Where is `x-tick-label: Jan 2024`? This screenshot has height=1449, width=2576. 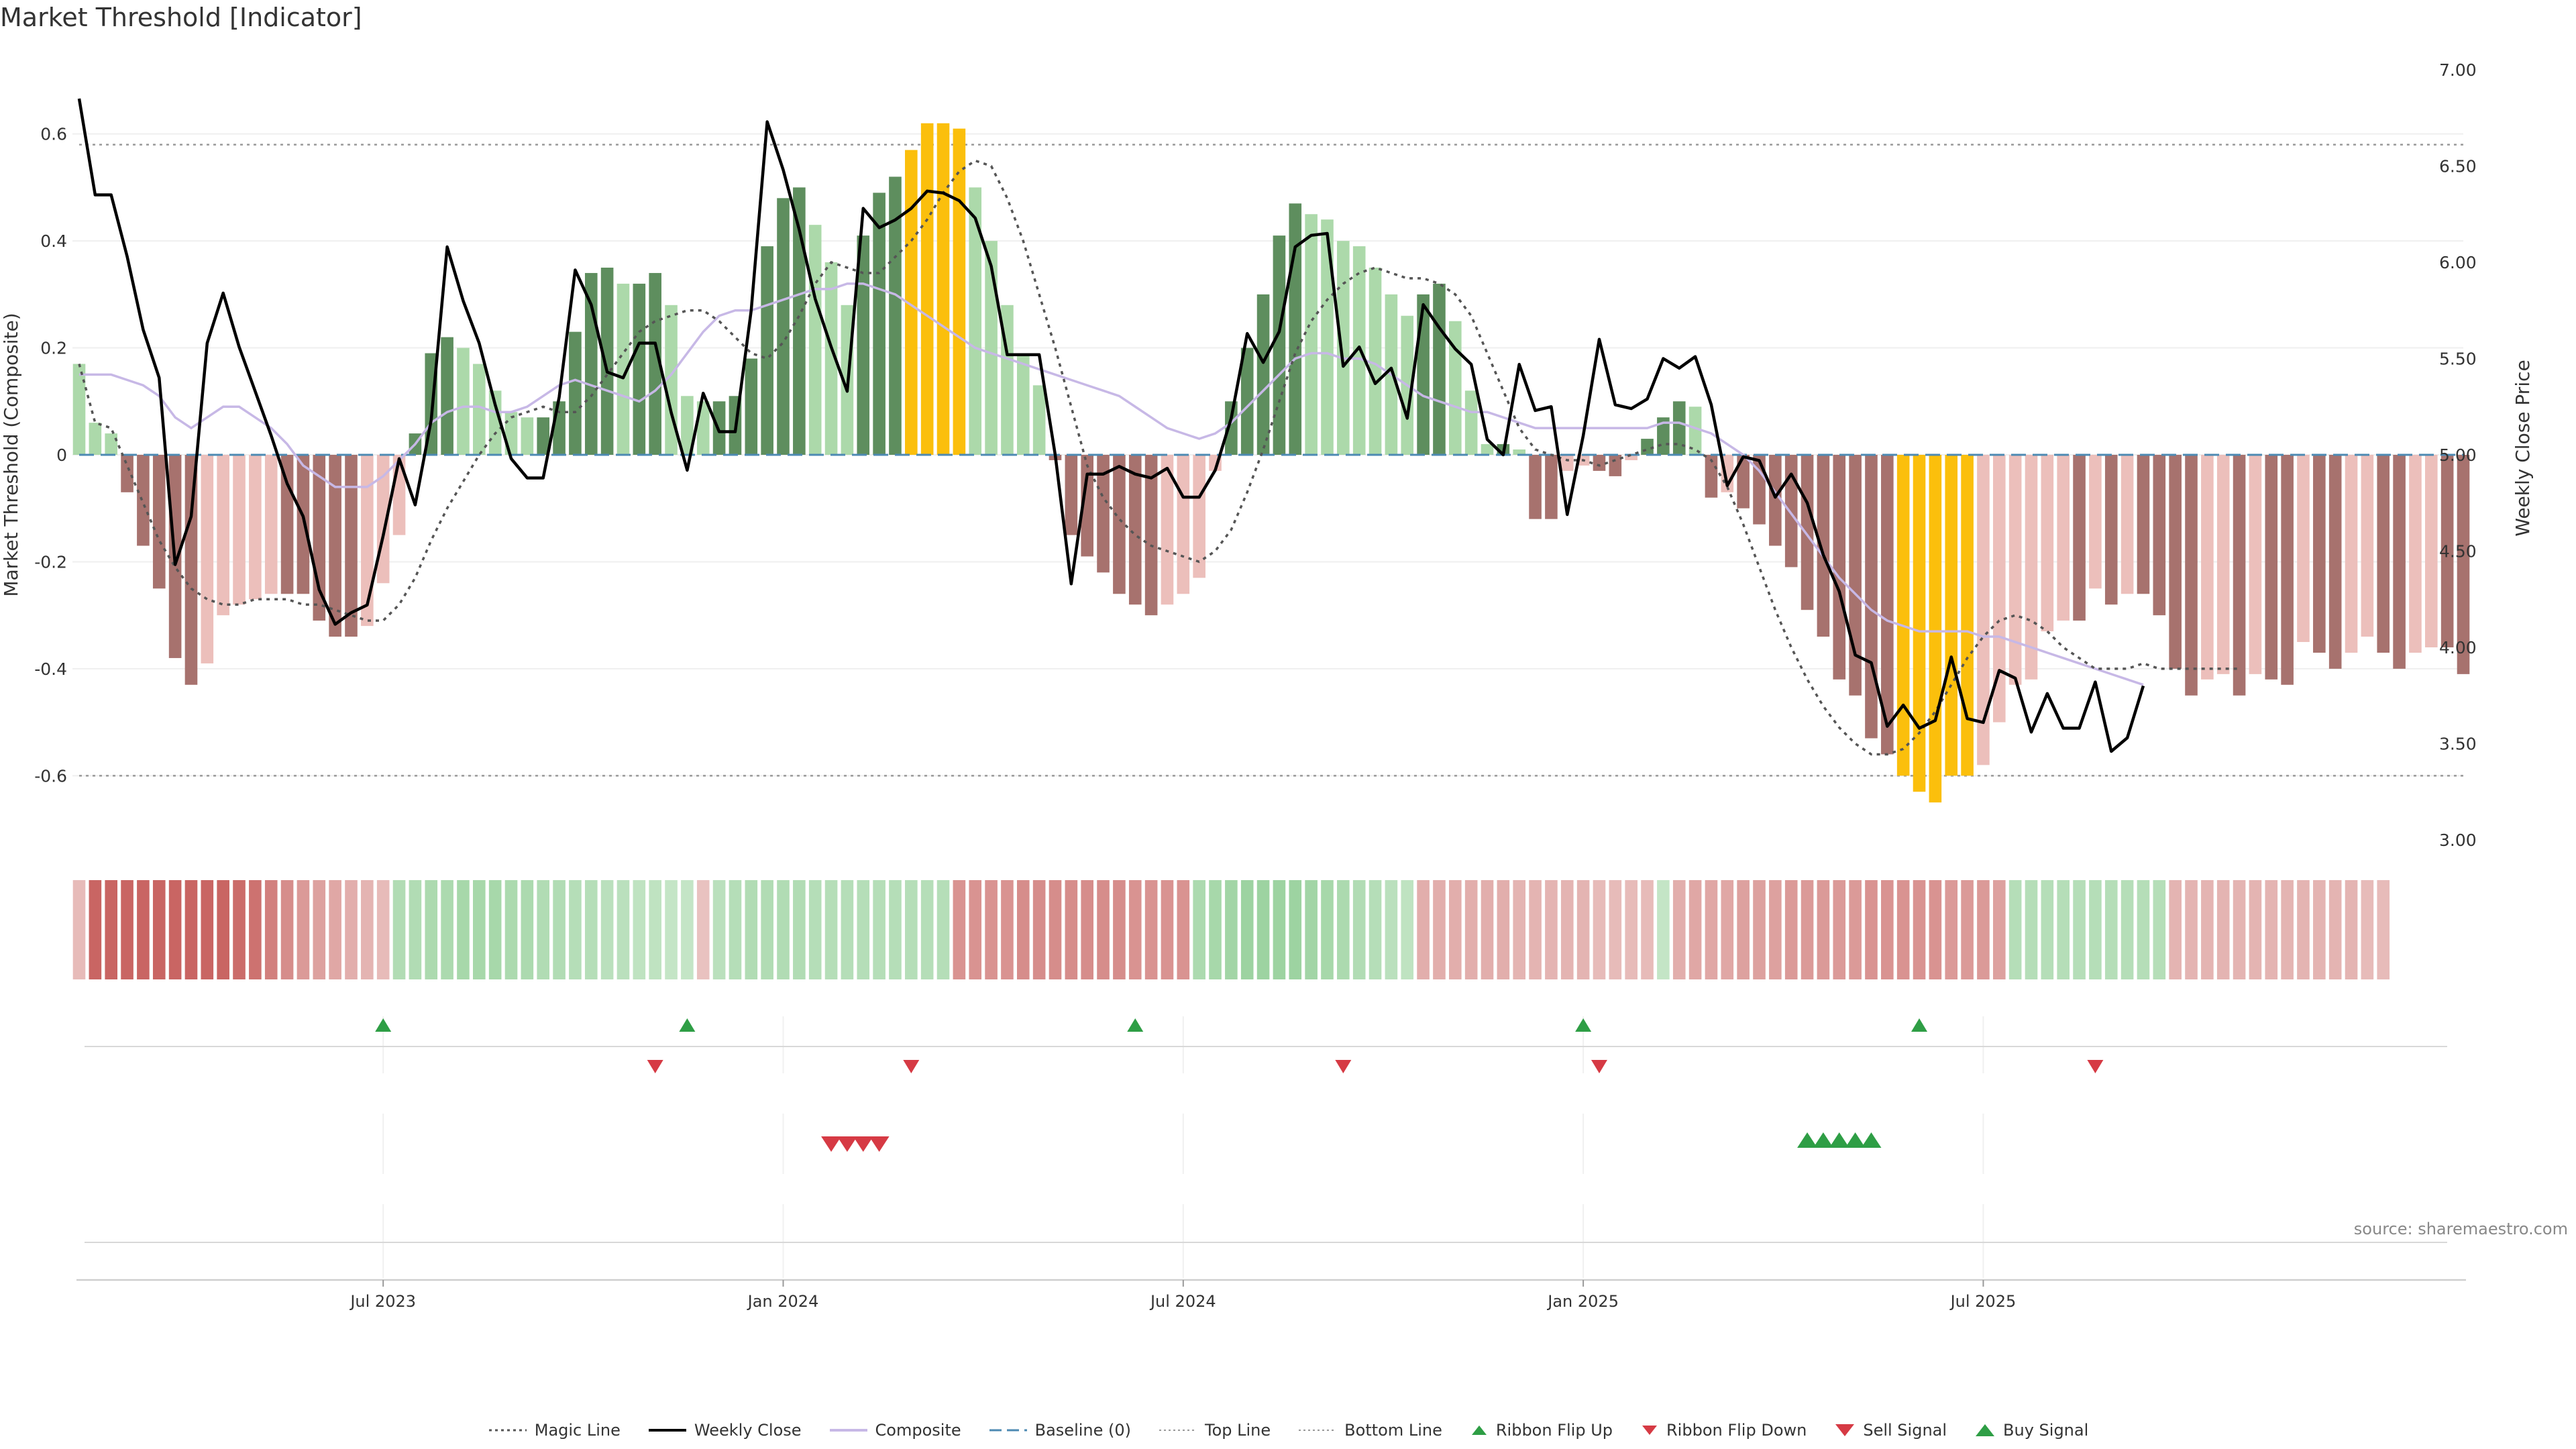 x-tick-label: Jan 2024 is located at coordinates (783, 1301).